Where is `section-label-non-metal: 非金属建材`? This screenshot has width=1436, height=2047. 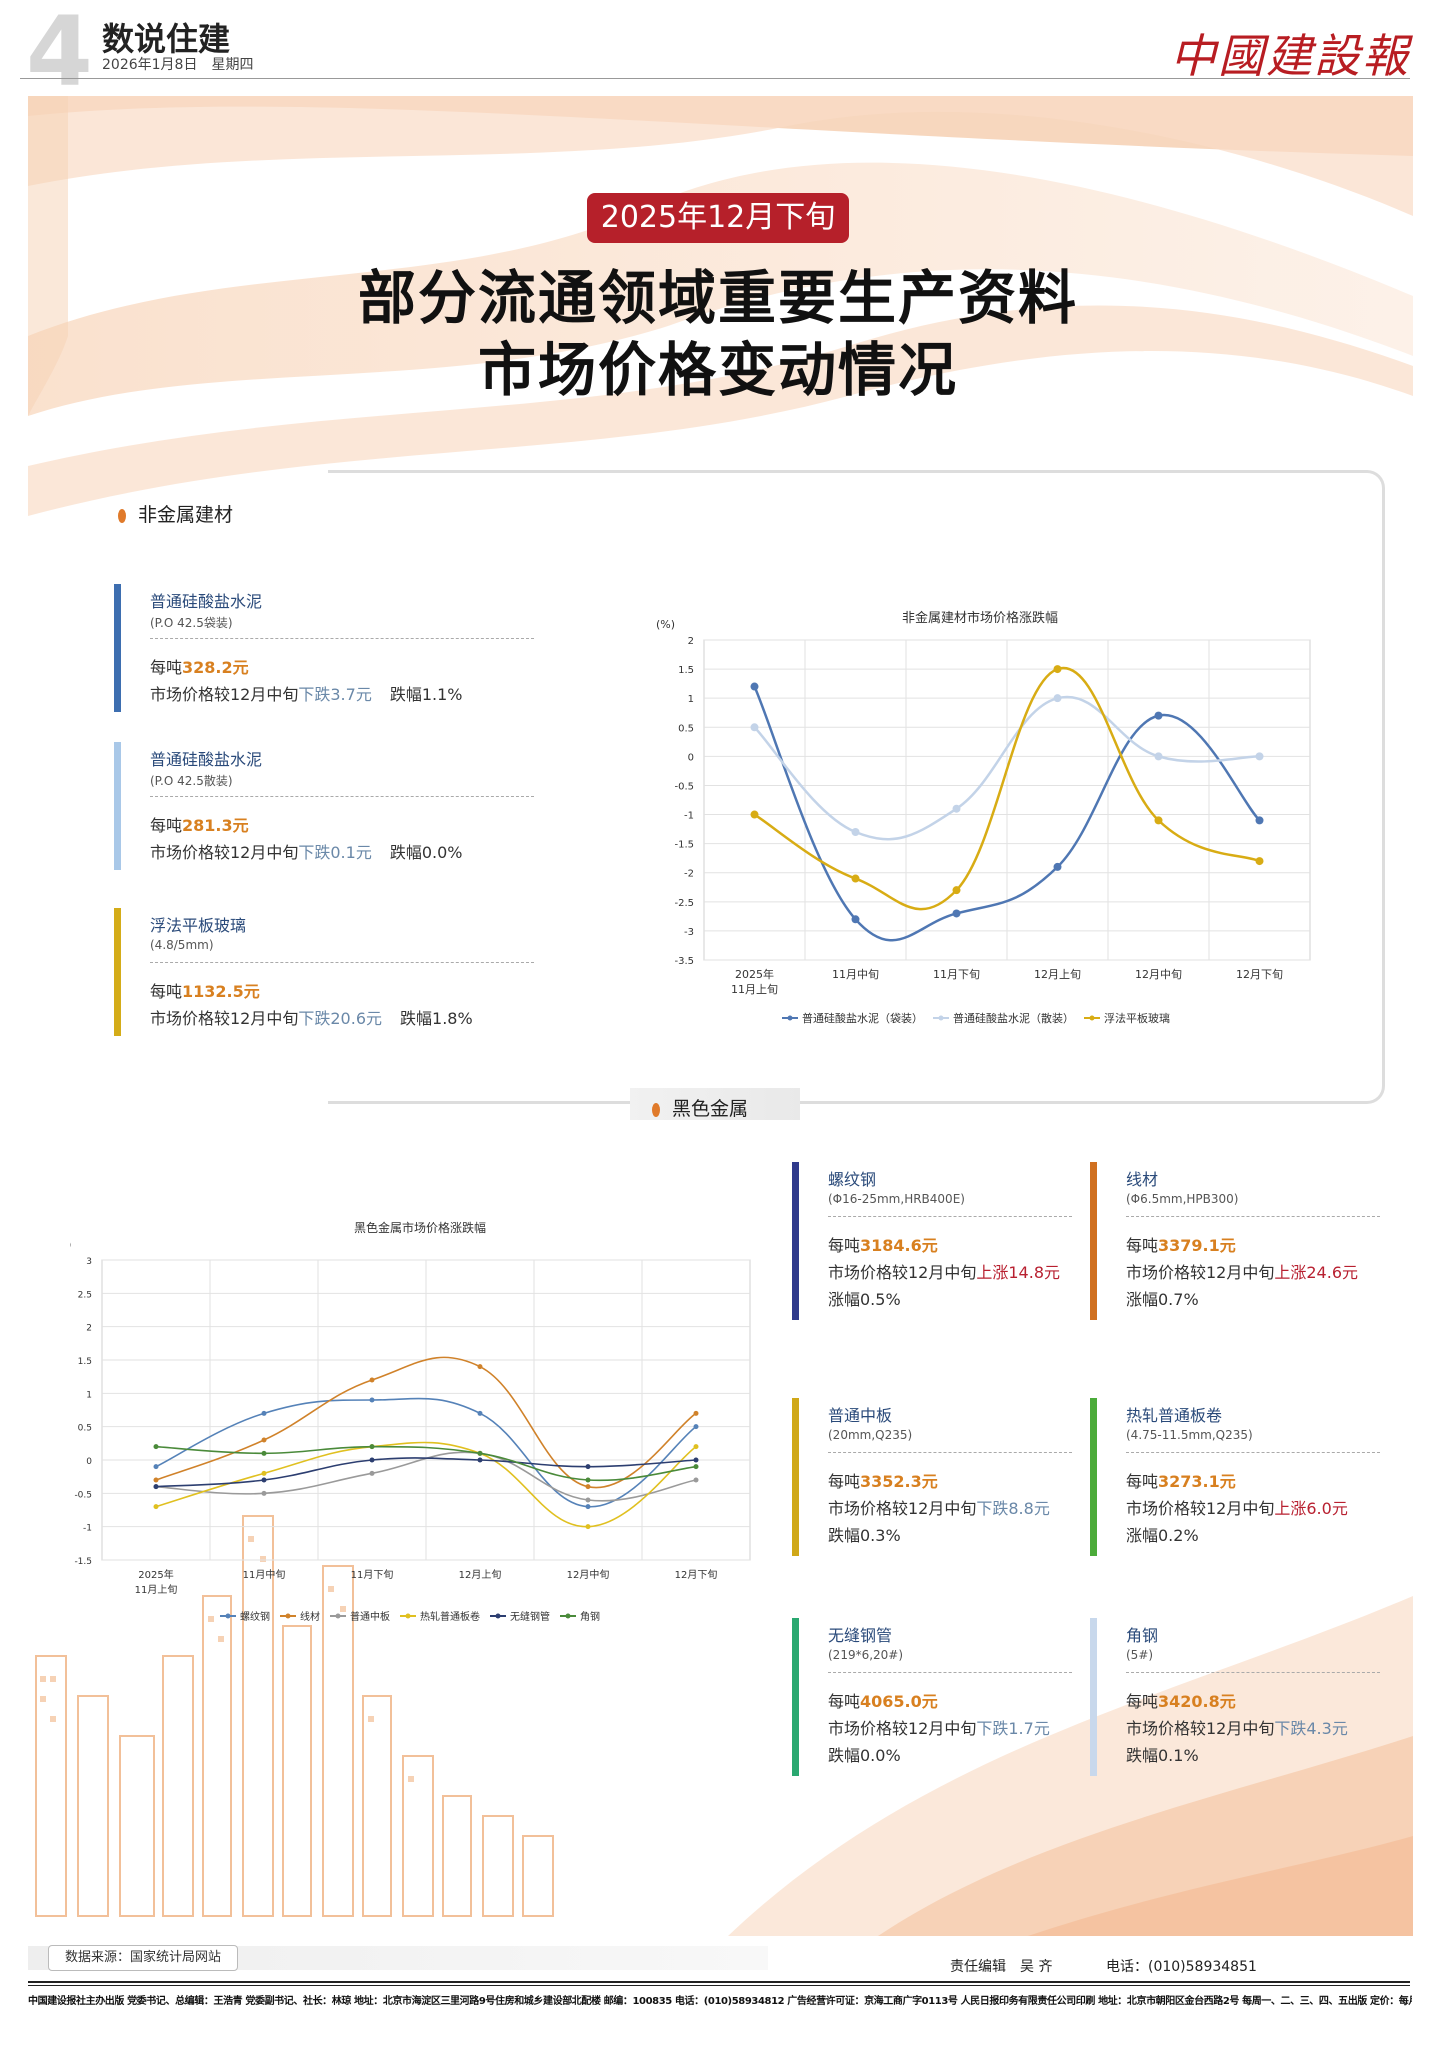
section-label-non-metal: 非金属建材 is located at coordinates (175, 513).